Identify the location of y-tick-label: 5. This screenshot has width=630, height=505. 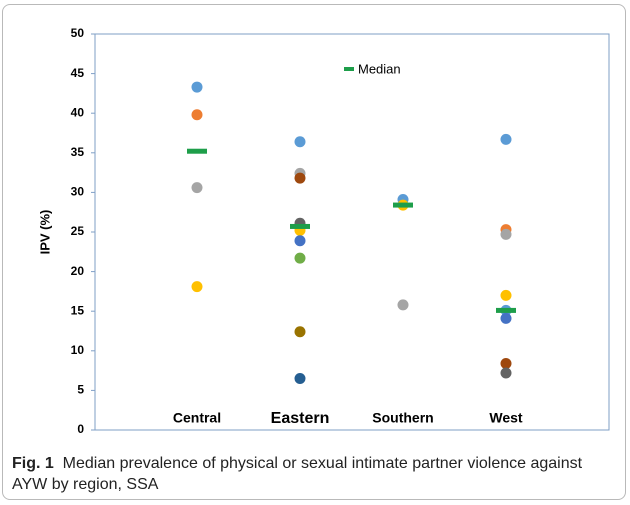
(80, 390).